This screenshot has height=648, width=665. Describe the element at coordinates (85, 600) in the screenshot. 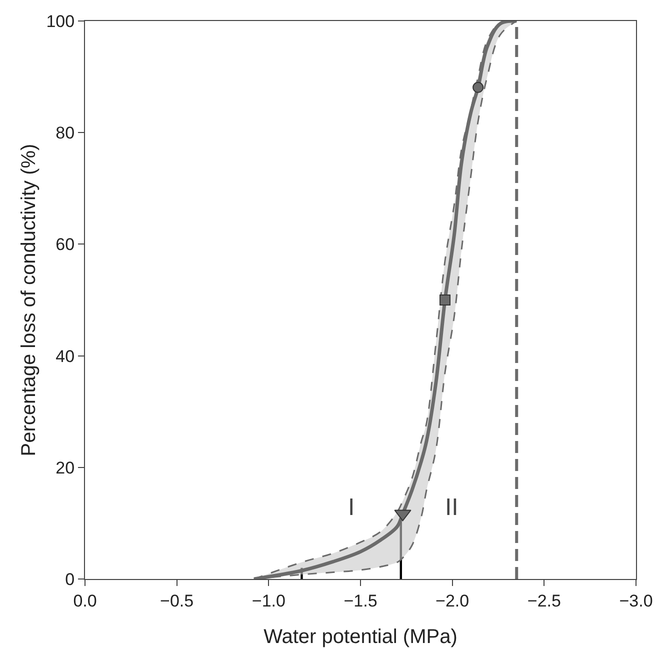

I see `x-tick-label: 0.0` at that location.